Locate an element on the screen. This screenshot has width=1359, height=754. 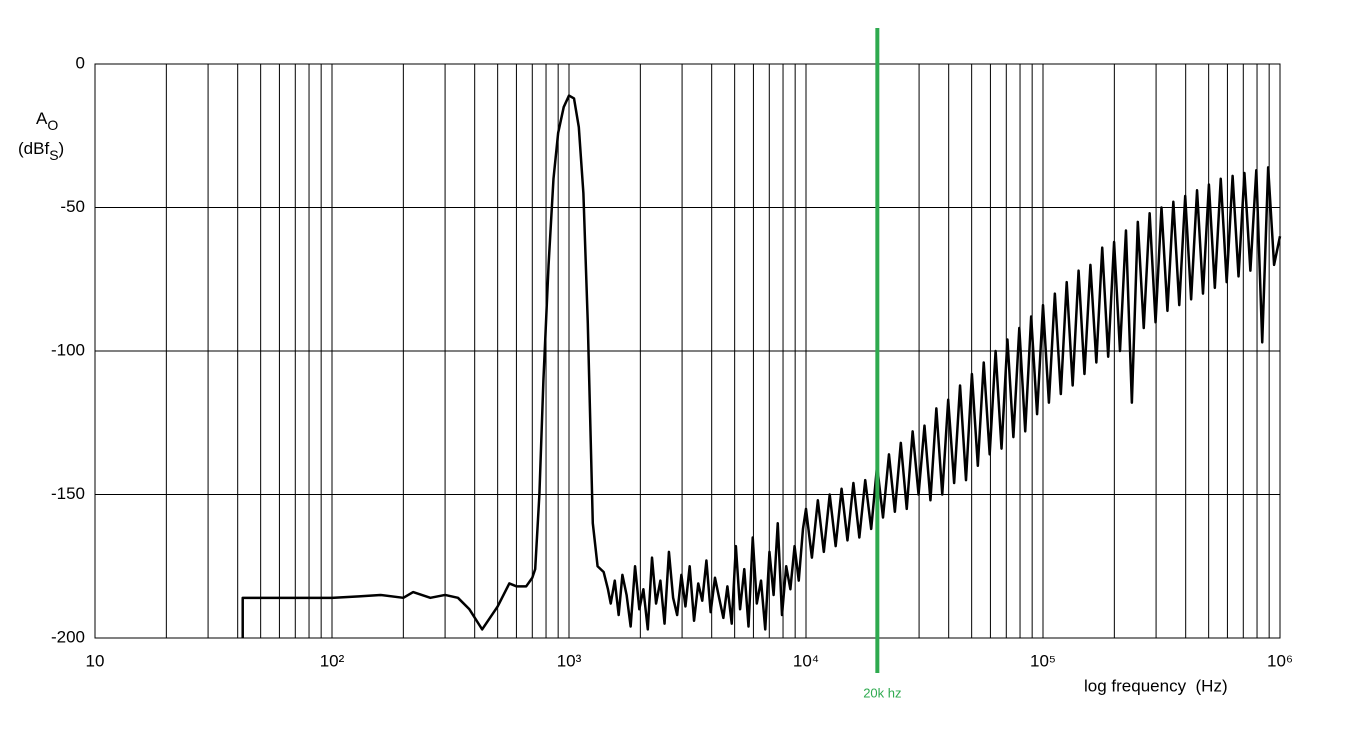
y-tick-label: -150 is located at coordinates (68, 493).